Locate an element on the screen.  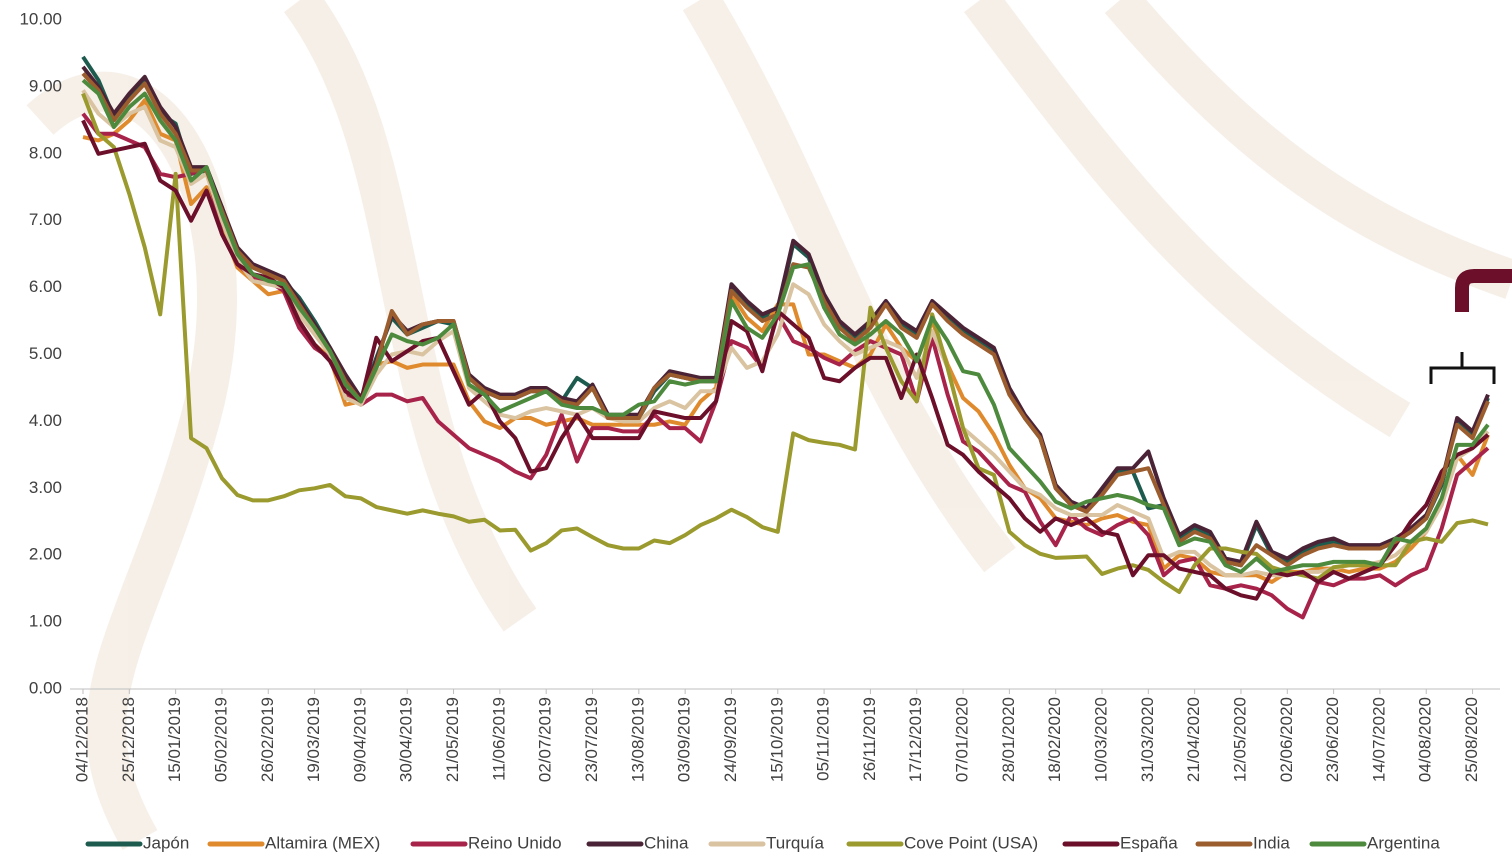
x-tick-label: 24/09/2019 is located at coordinates (730, 739).